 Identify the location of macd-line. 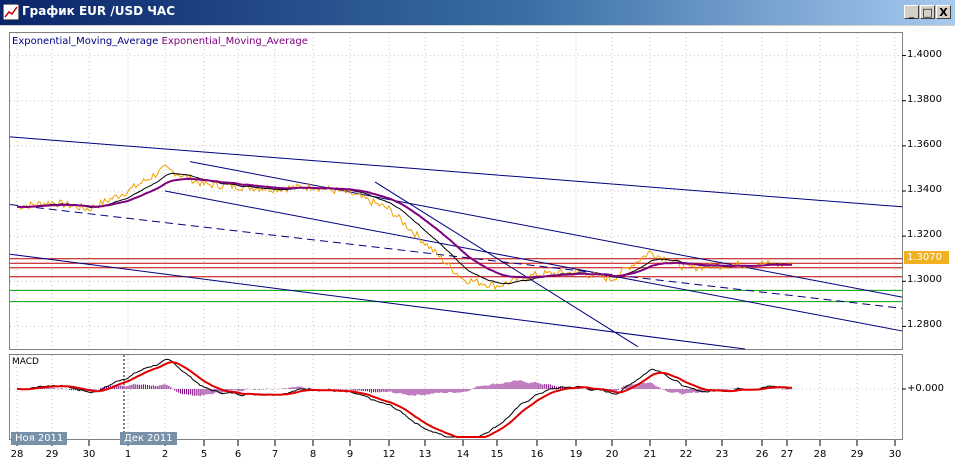
(404, 398).